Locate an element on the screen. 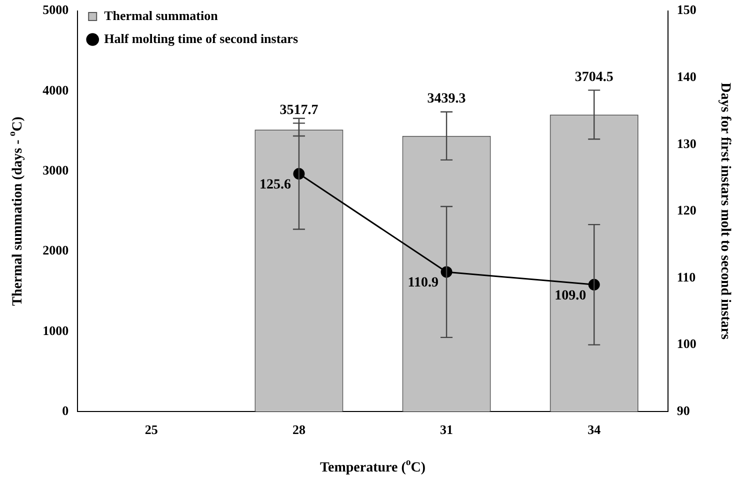 This screenshot has width=739, height=482. y-tick-label: 4000 is located at coordinates (55, 90).